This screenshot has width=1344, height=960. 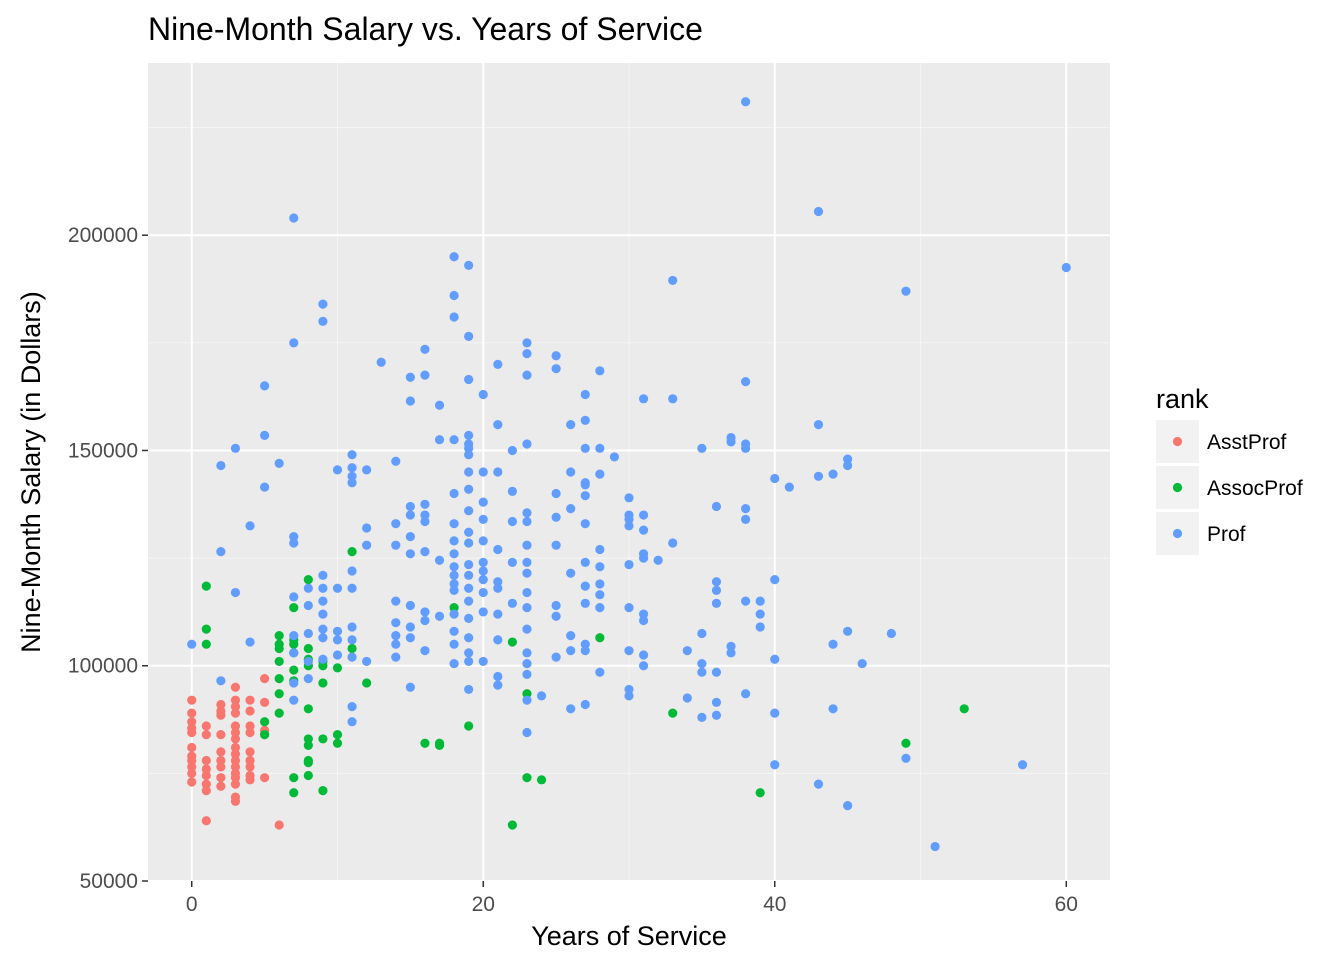 What do you see at coordinates (103, 450) in the screenshot?
I see `y-tick-label: 150000` at bounding box center [103, 450].